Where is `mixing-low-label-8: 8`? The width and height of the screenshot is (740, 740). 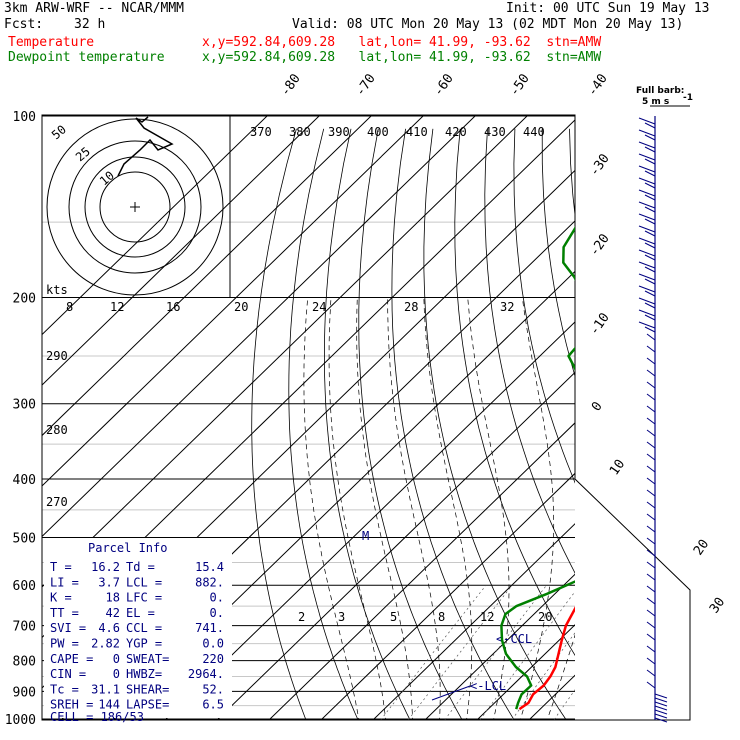 mixing-low-label-8: 8 is located at coordinates (441, 617).